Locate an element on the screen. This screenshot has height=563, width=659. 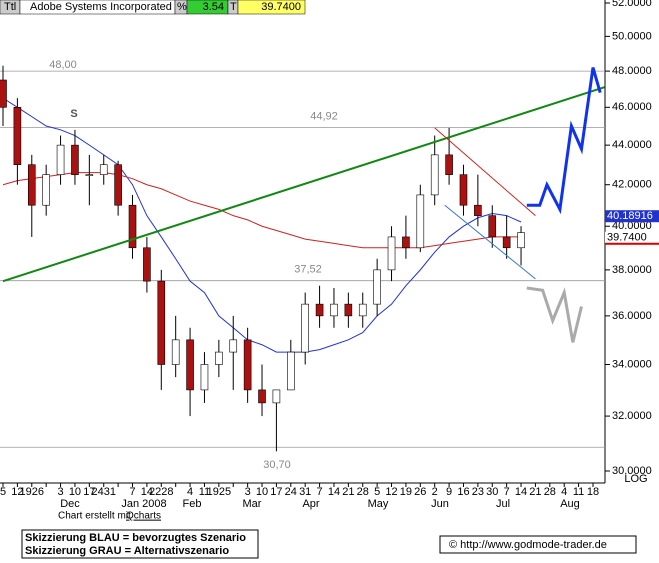
pct-sign: % is located at coordinates (182, 7).